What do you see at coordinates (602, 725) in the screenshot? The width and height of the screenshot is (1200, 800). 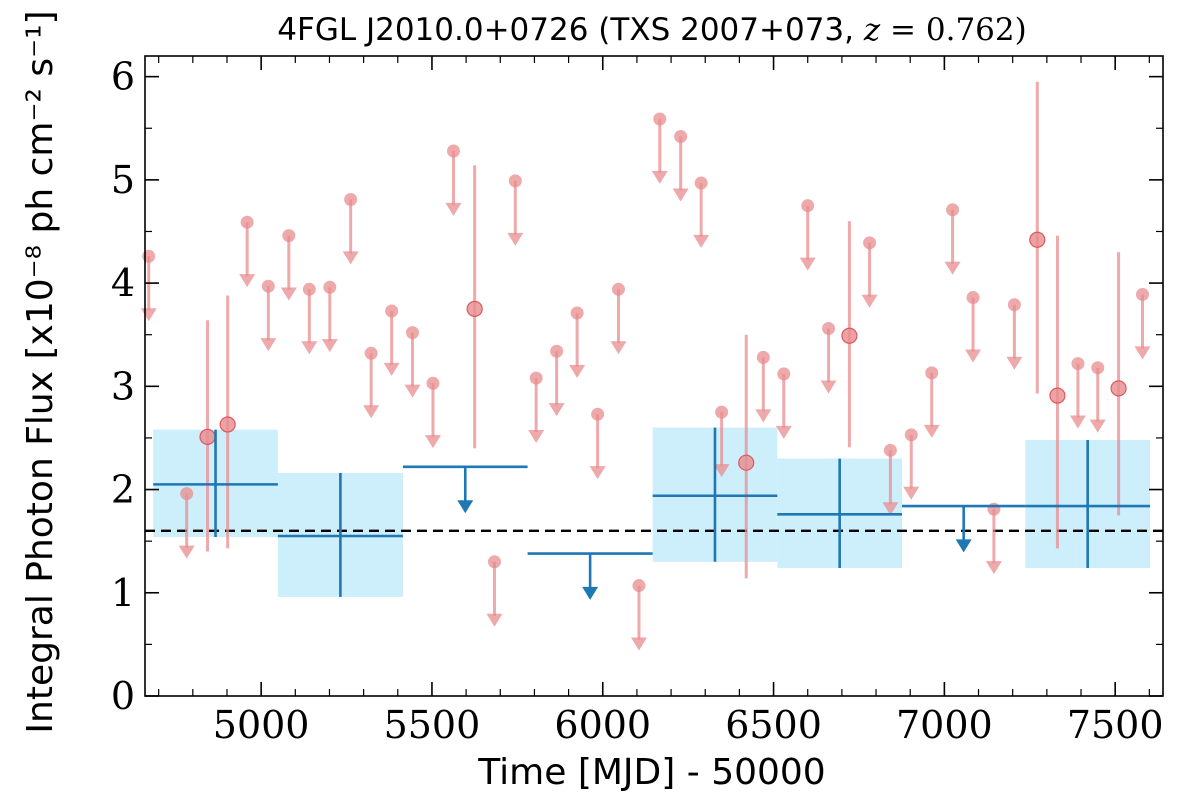 I see `x-tick-label: 6000` at bounding box center [602, 725].